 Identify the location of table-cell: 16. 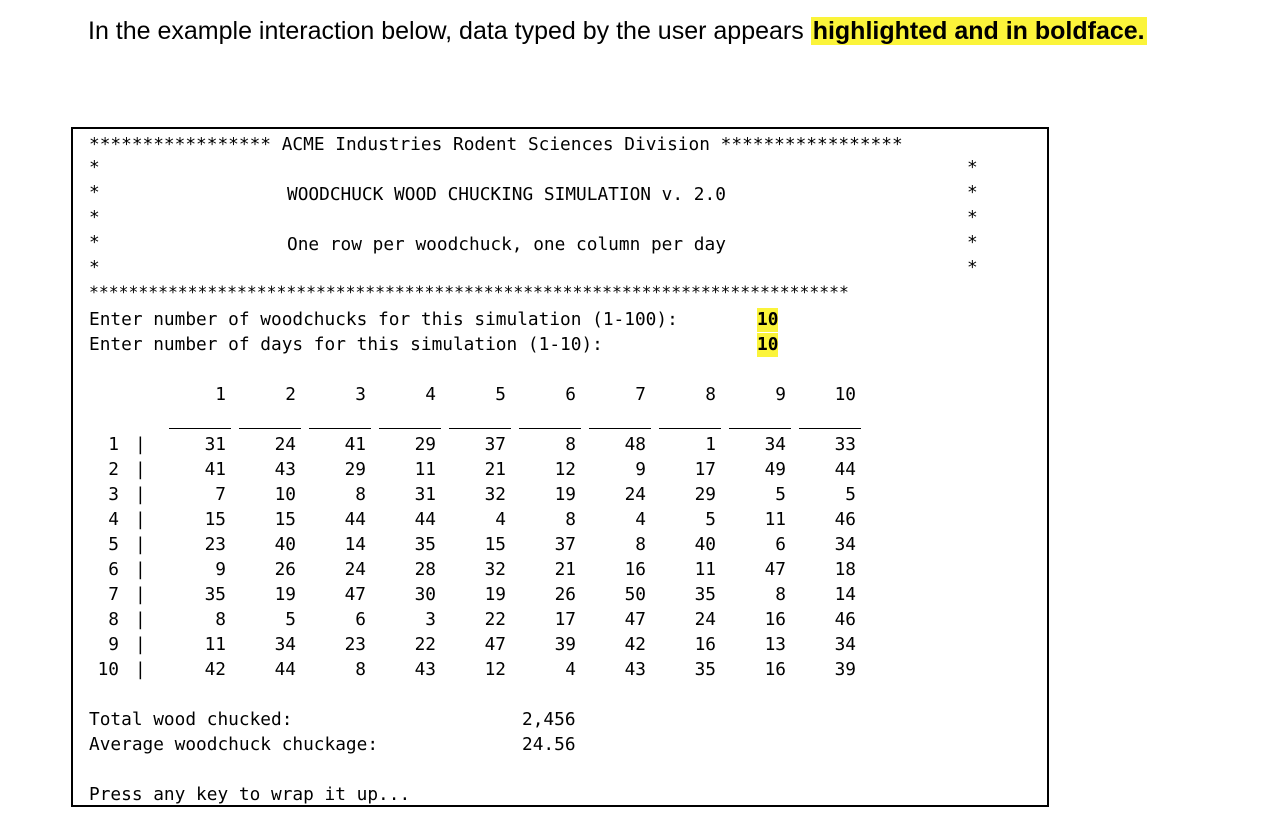
(775, 619).